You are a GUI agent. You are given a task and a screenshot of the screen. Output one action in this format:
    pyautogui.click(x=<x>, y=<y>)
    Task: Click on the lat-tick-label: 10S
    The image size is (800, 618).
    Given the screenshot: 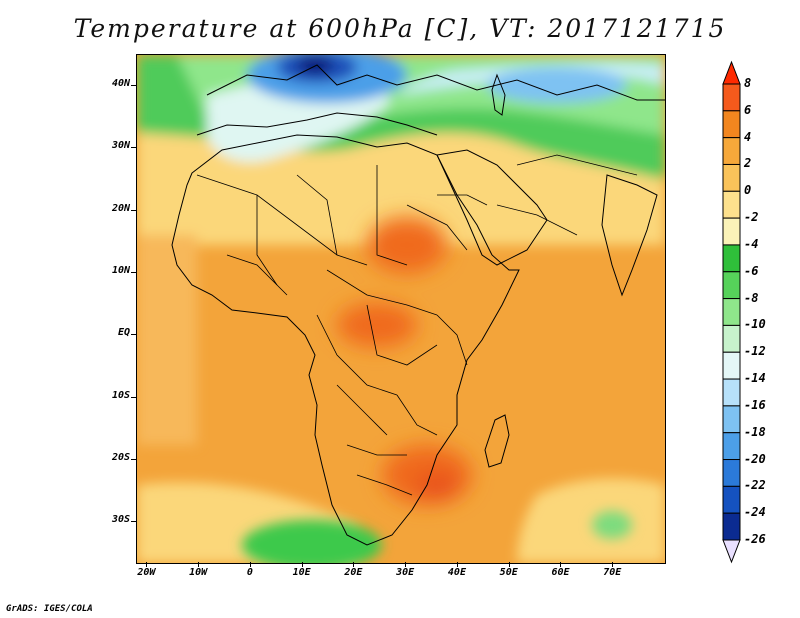 What is the action you would take?
    pyautogui.click(x=120, y=395)
    